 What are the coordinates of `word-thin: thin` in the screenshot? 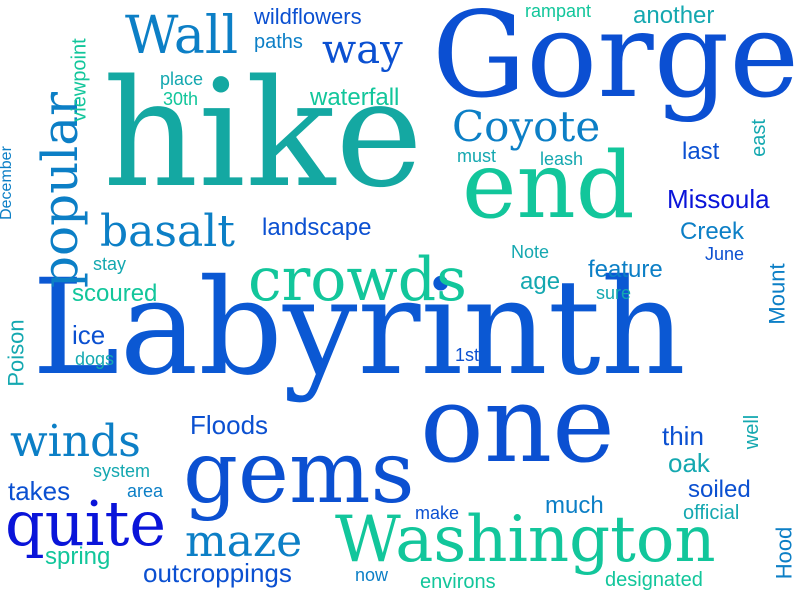 It's located at (683, 436).